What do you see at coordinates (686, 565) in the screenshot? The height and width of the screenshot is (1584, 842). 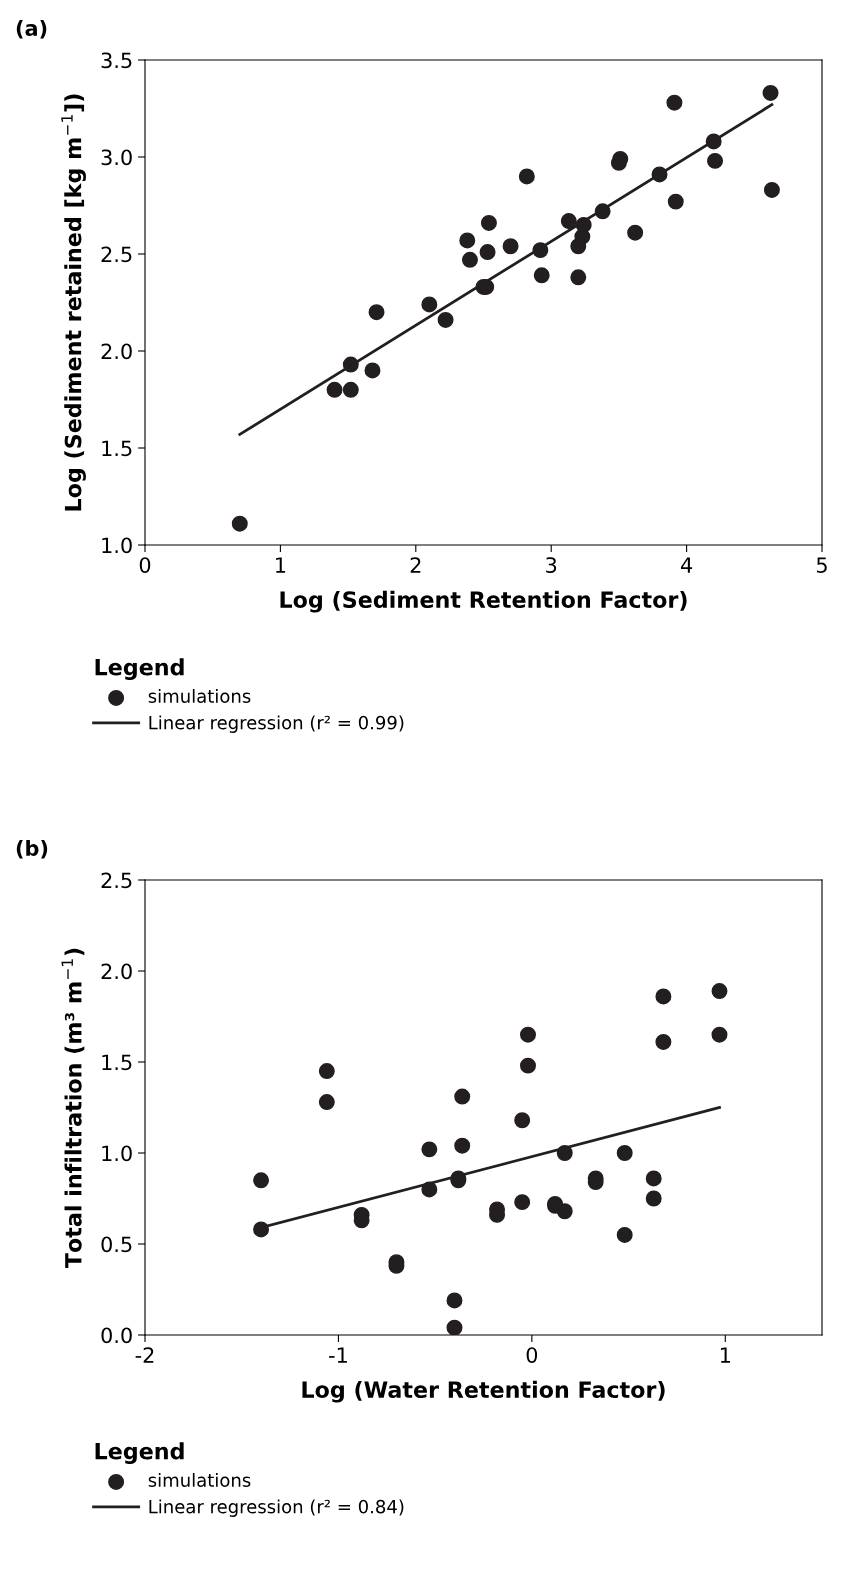 I see `x-tick-label: 4` at bounding box center [686, 565].